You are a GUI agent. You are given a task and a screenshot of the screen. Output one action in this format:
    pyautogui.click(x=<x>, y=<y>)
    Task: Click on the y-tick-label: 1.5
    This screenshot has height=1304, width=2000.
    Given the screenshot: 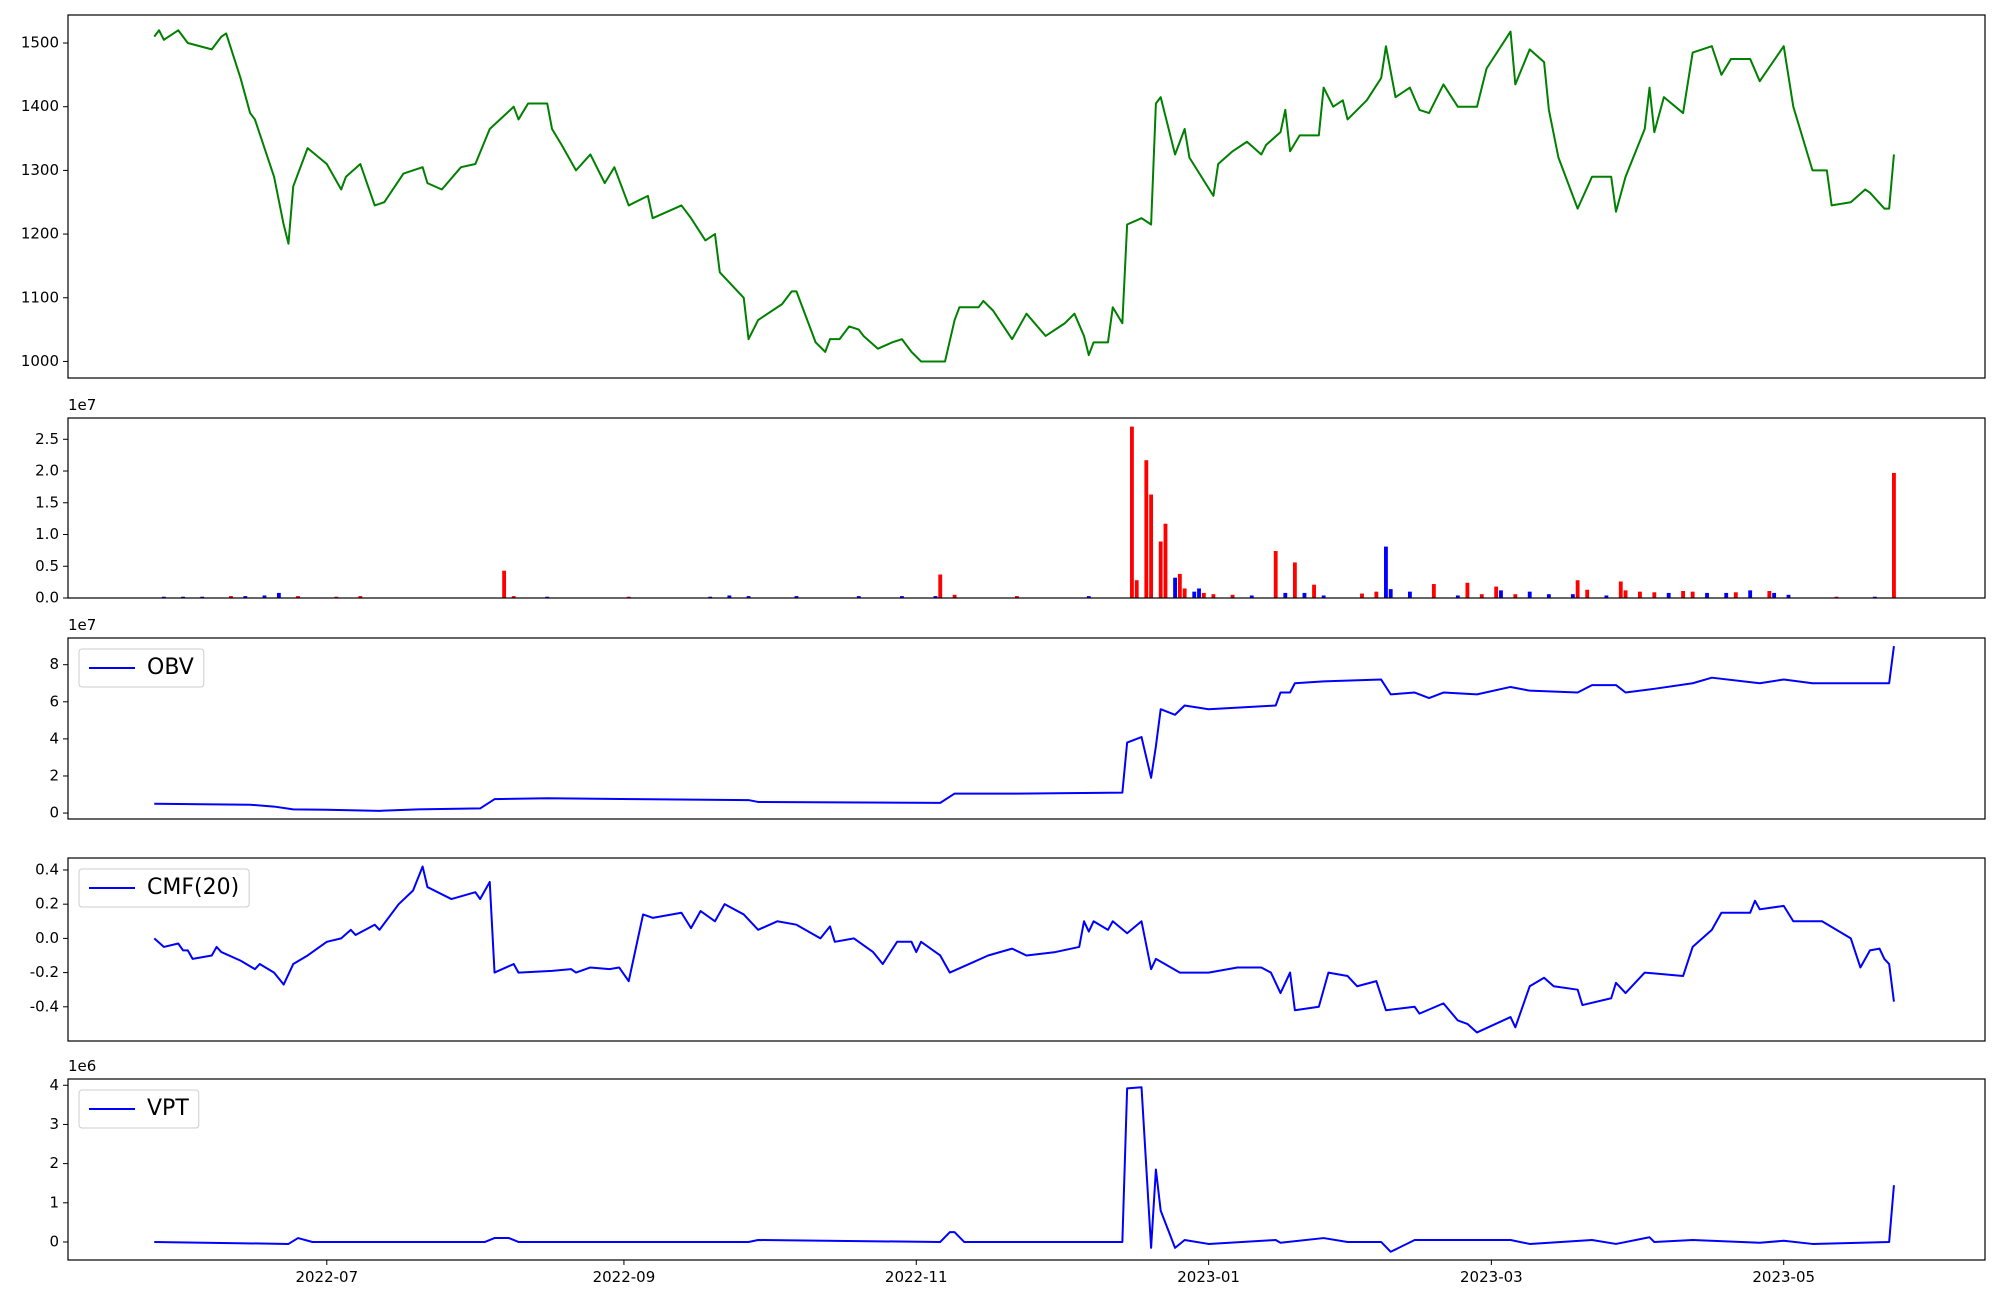 What is the action you would take?
    pyautogui.click(x=47, y=502)
    